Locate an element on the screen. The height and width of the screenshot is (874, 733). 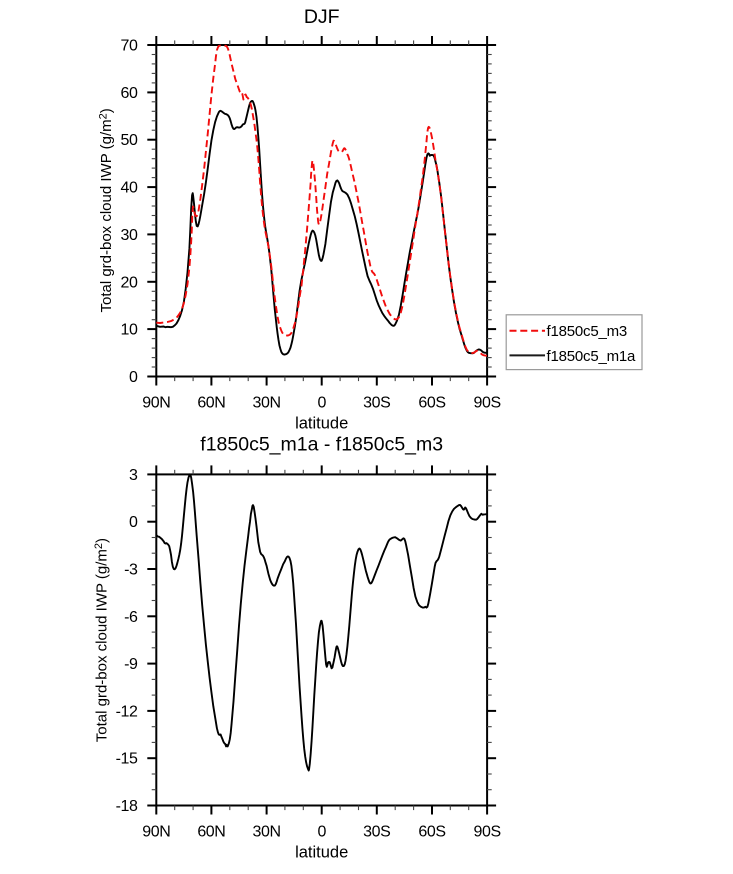
svg-text: -9 is located at coordinates (131, 664).